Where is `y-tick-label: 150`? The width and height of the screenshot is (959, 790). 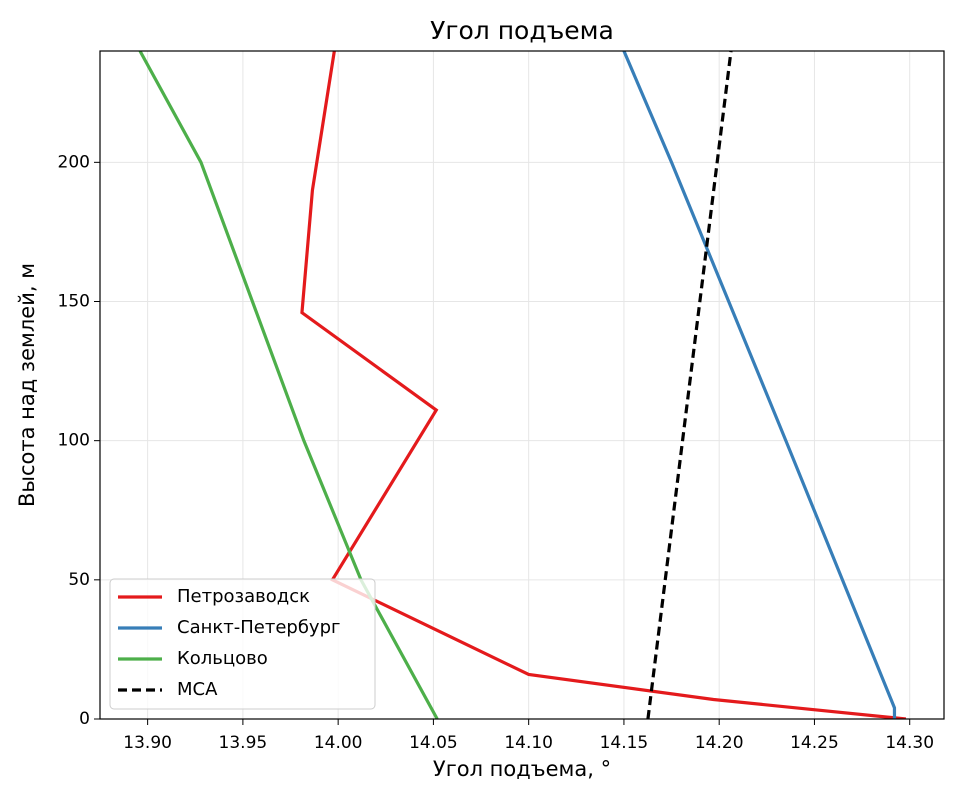
y-tick-label: 150 is located at coordinates (74, 302).